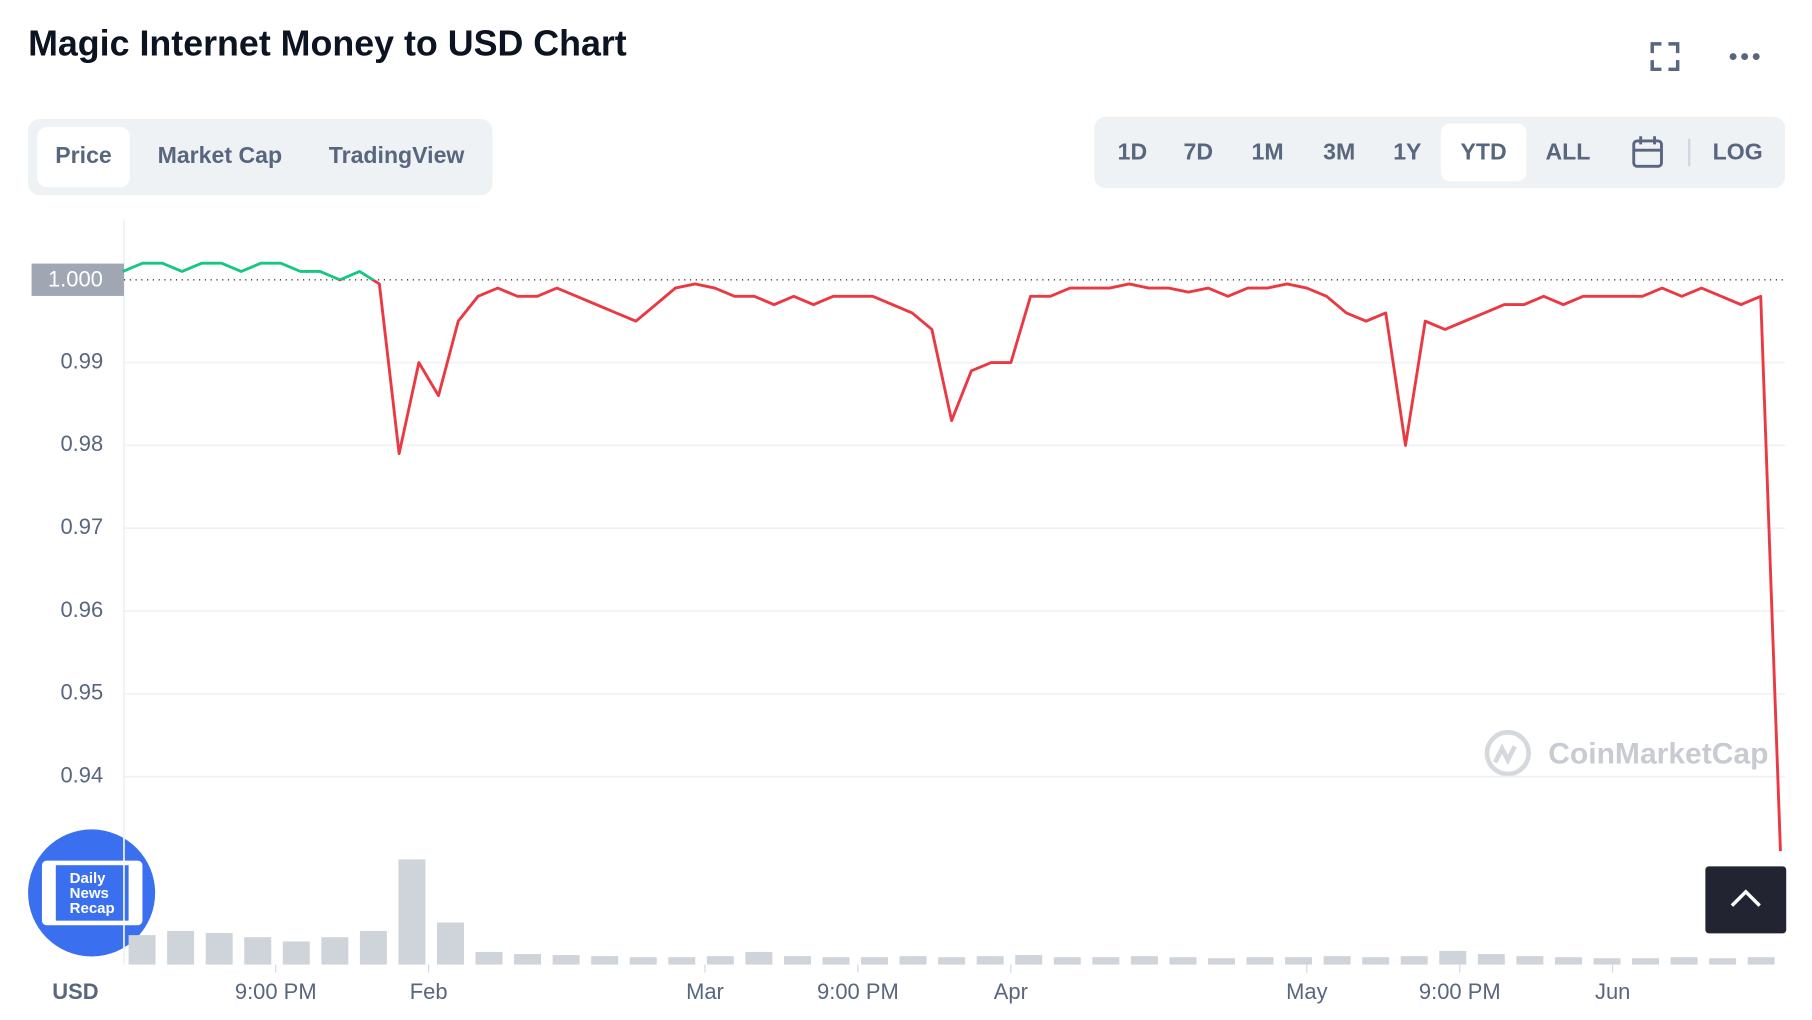 The image size is (1812, 1020). What do you see at coordinates (705, 991) in the screenshot?
I see `x-tick-label: Mar` at bounding box center [705, 991].